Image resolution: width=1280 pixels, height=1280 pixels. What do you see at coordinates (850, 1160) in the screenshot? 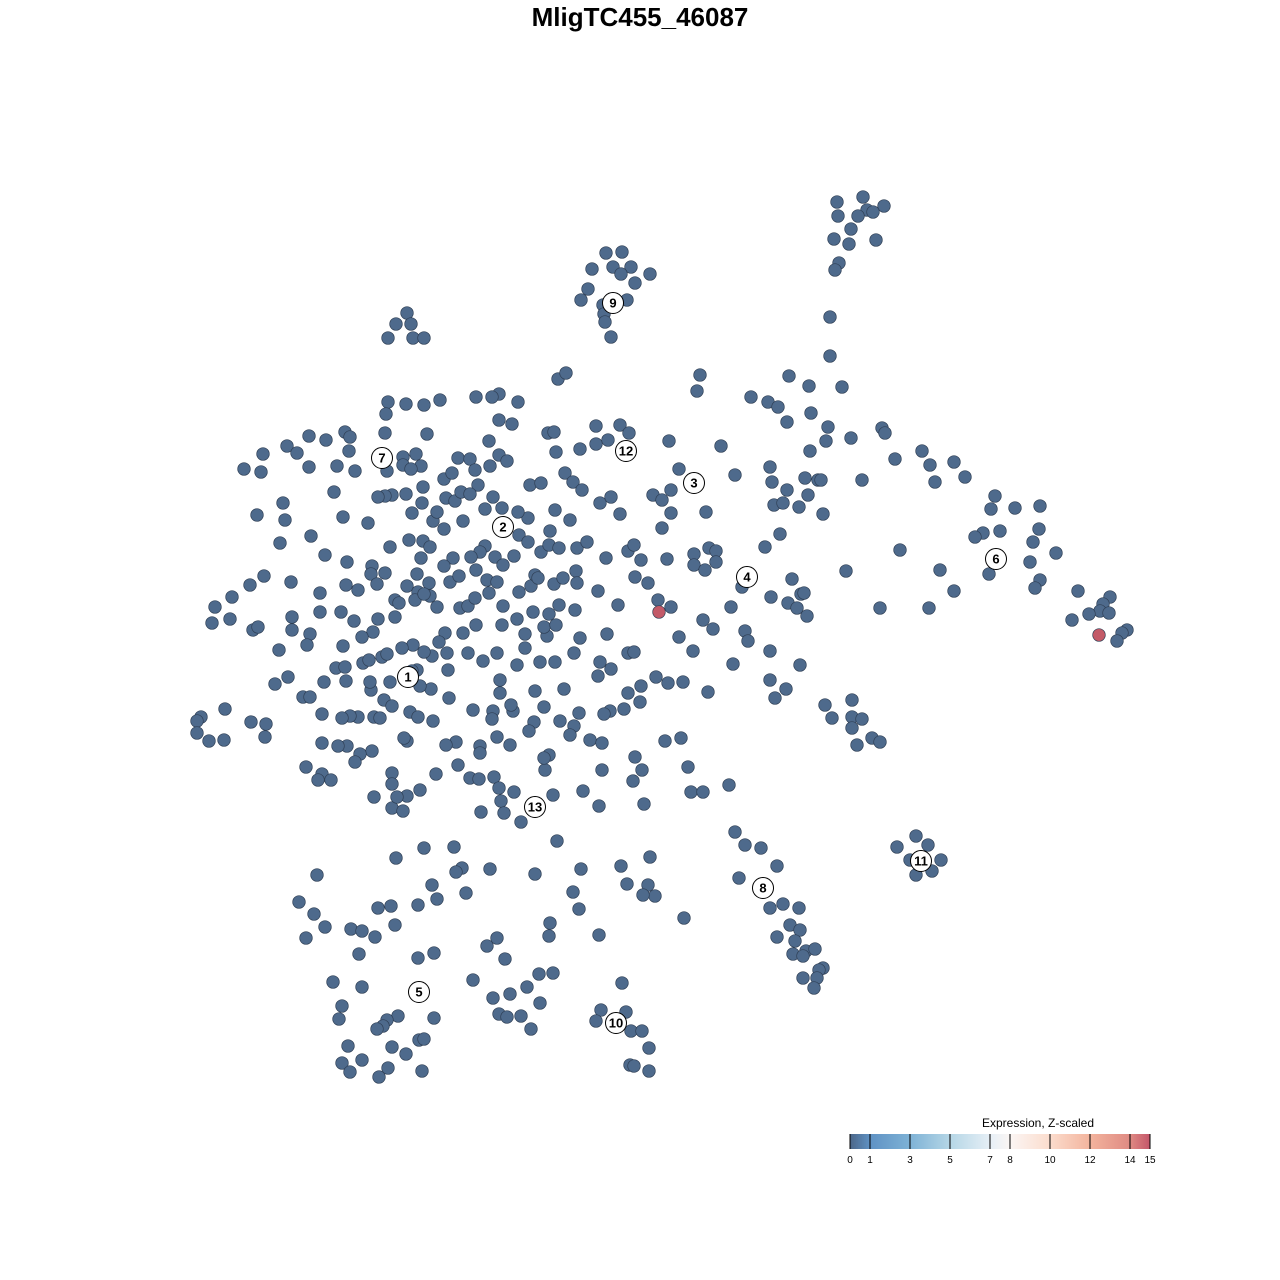
I see `legend-tick-label: 0` at bounding box center [850, 1160].